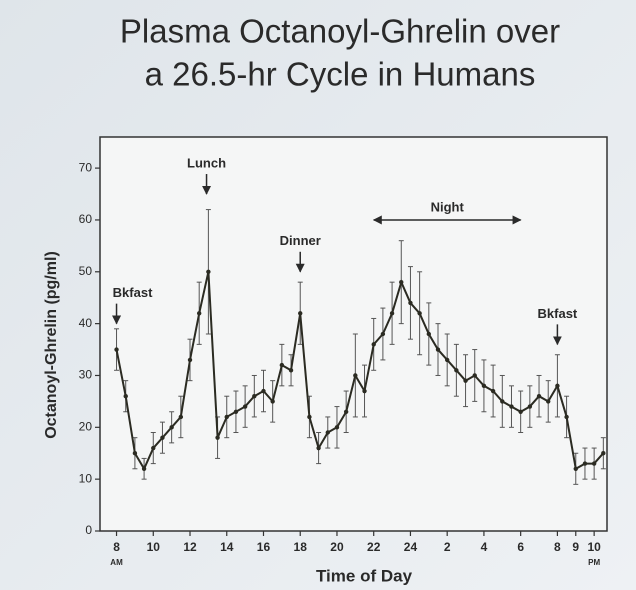 This screenshot has height=590, width=636. I want to click on x-tick-label: 18, so click(301, 547).